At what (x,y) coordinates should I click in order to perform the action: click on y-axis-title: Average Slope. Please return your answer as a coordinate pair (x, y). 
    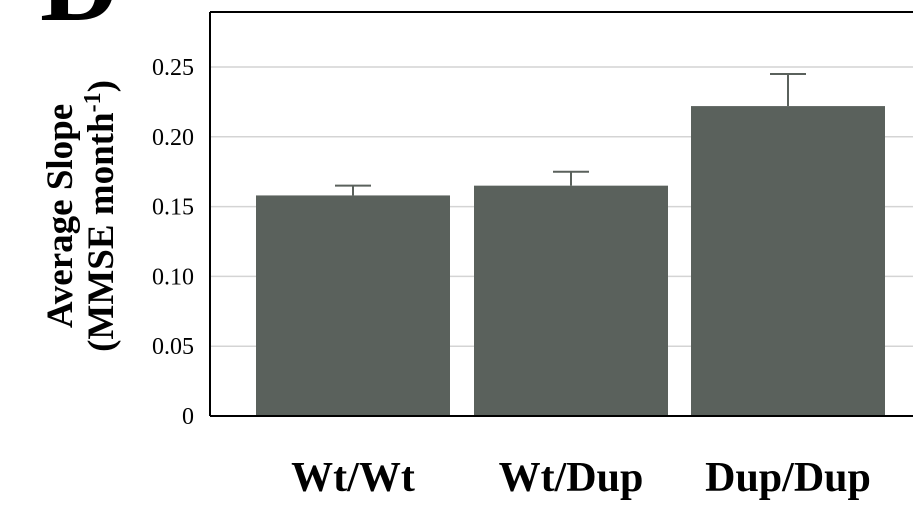
    Looking at the image, I should click on (60, 216).